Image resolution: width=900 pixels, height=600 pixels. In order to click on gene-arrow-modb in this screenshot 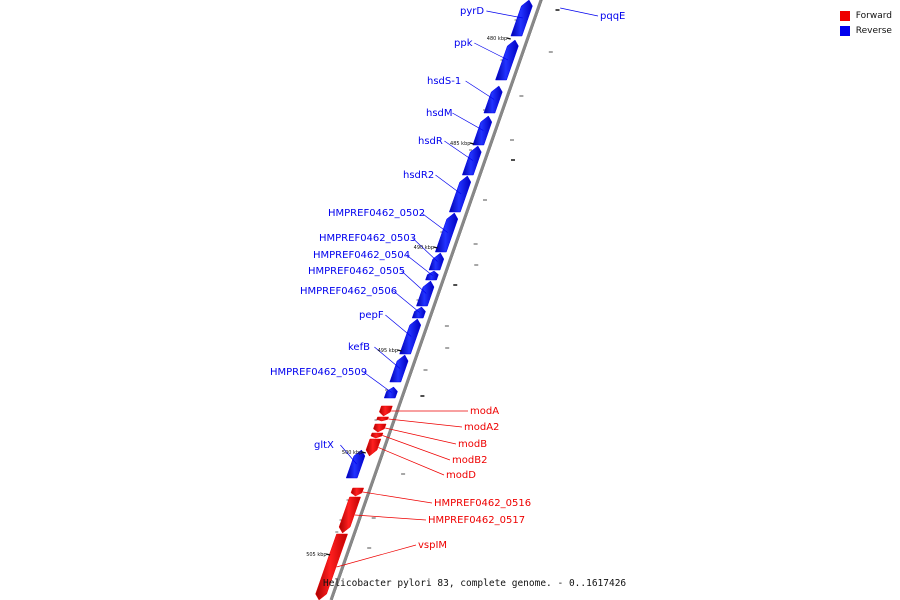, I will do `click(380, 428)`.